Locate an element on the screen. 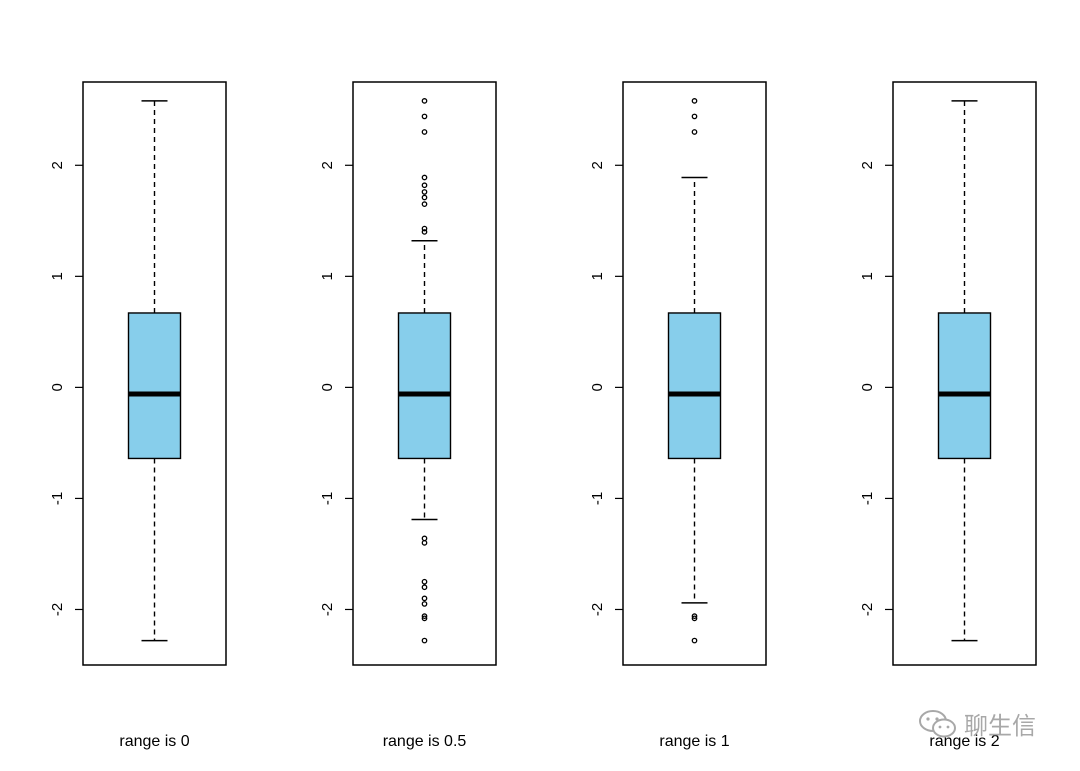 This screenshot has height=771, width=1080. x-axis-label: range is 2 is located at coordinates (964, 741).